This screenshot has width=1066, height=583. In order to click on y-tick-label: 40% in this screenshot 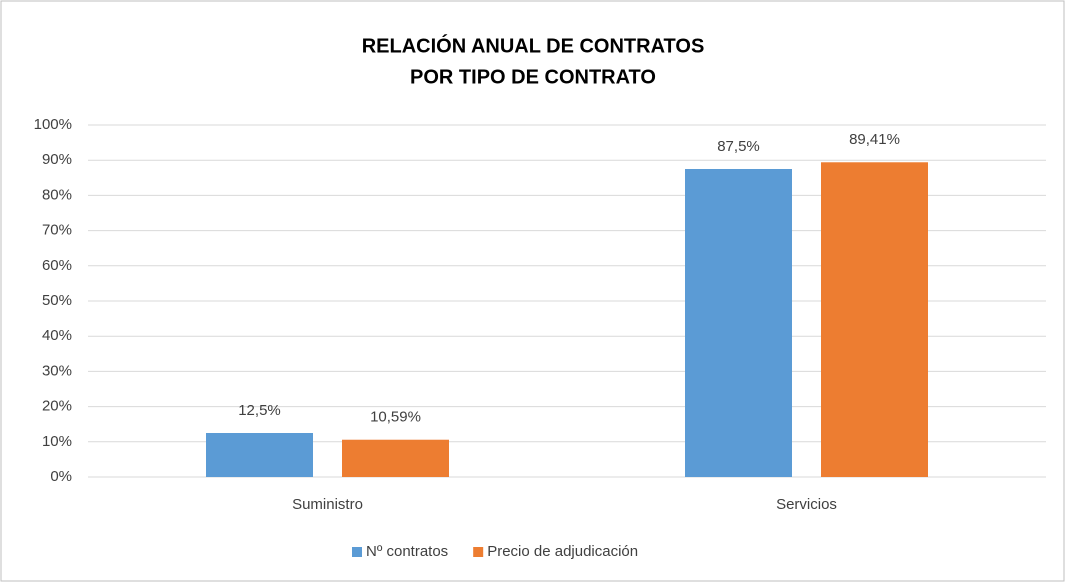, I will do `click(57, 335)`.